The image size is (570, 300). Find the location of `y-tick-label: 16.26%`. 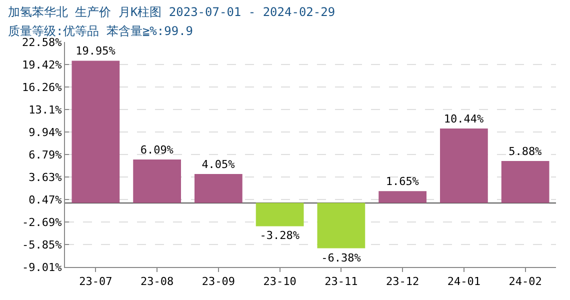

y-tick-label: 16.26% is located at coordinates (42, 87).